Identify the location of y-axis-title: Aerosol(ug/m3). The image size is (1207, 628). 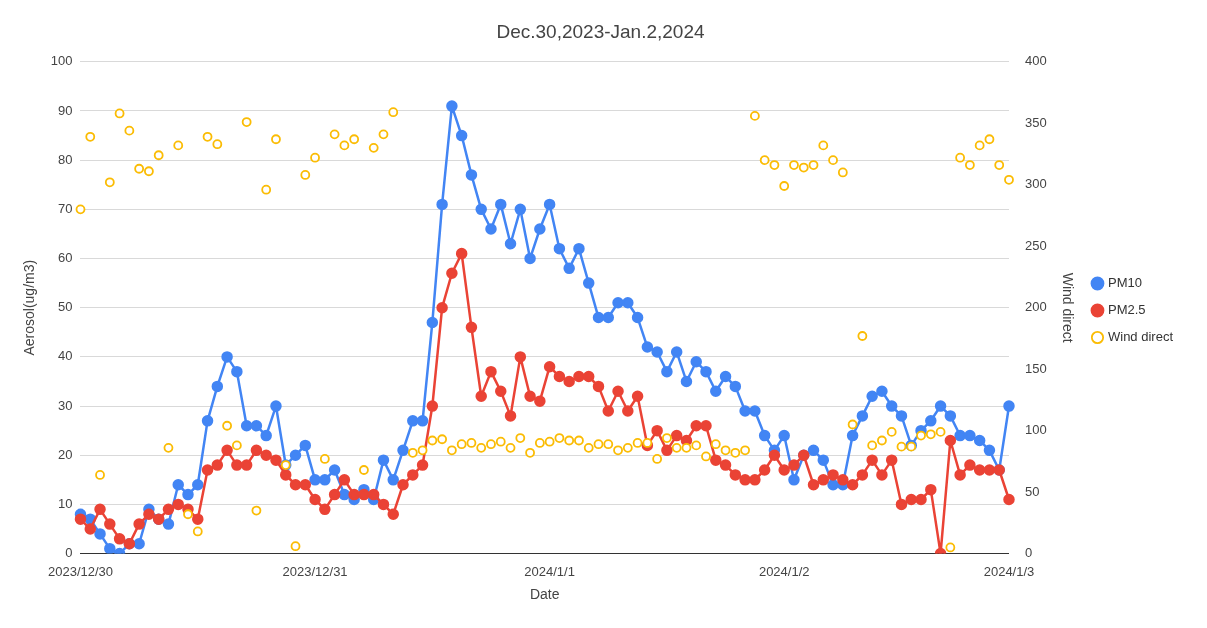
(29, 307).